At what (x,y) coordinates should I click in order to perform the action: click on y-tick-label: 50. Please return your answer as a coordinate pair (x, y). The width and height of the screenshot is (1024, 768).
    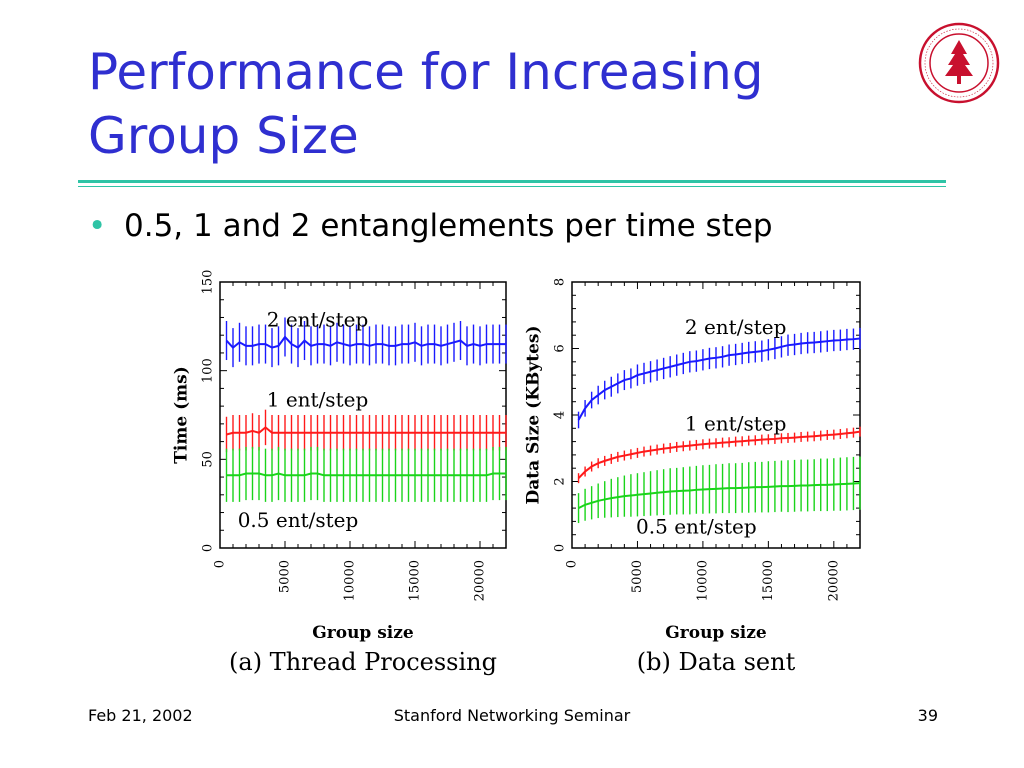
    Looking at the image, I should click on (208, 459).